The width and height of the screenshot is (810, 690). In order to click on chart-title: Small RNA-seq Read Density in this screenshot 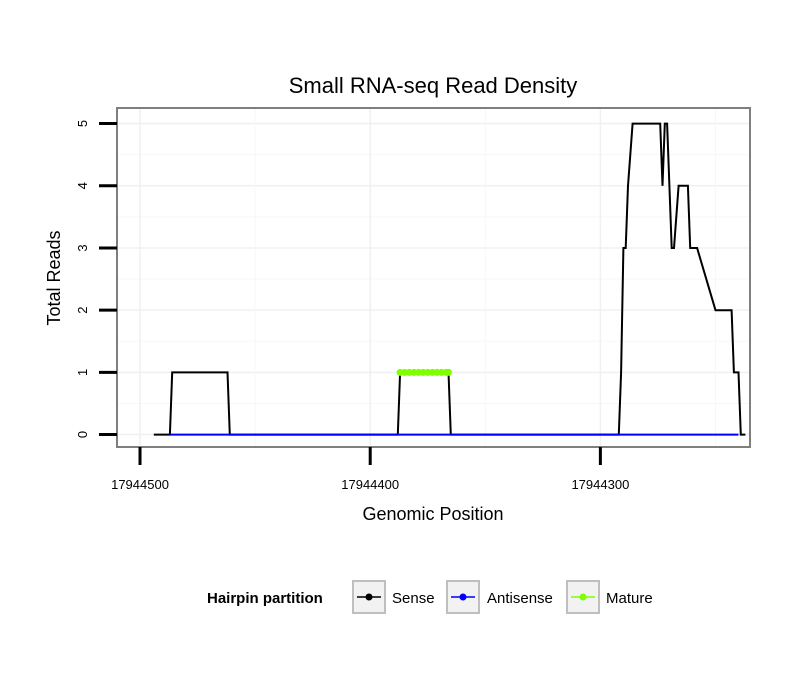, I will do `click(433, 85)`.